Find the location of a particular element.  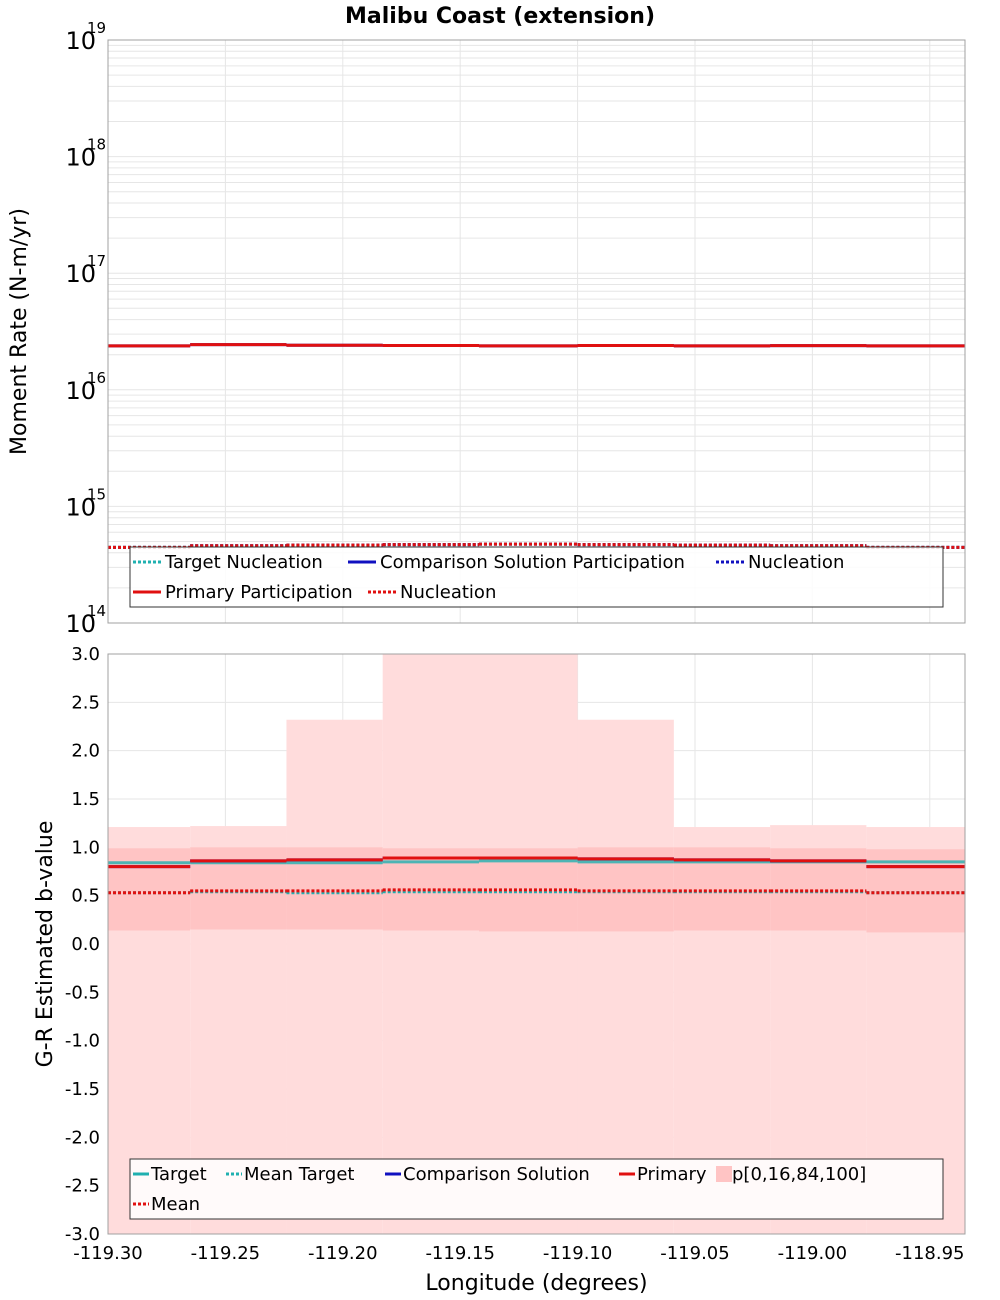

y-tick-label: -2.5 is located at coordinates (82, 1186).